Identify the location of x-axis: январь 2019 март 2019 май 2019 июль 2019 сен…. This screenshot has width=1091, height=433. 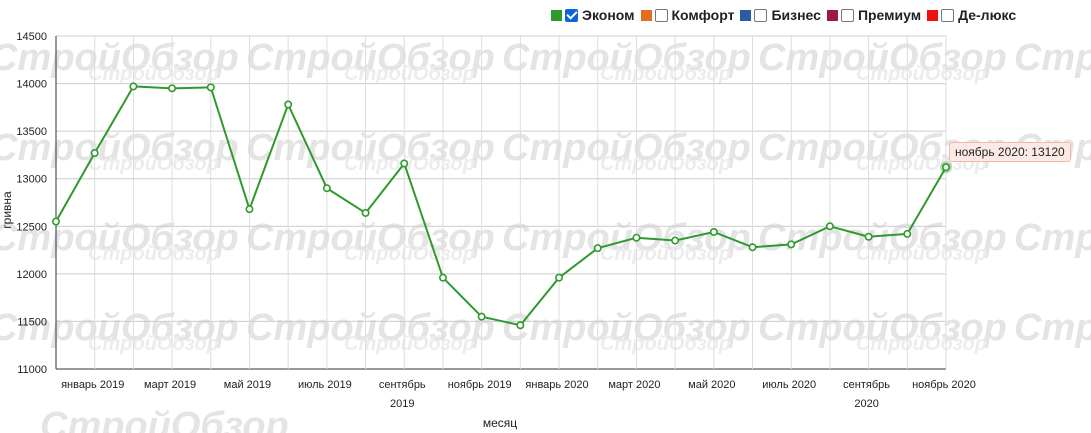
(518, 394).